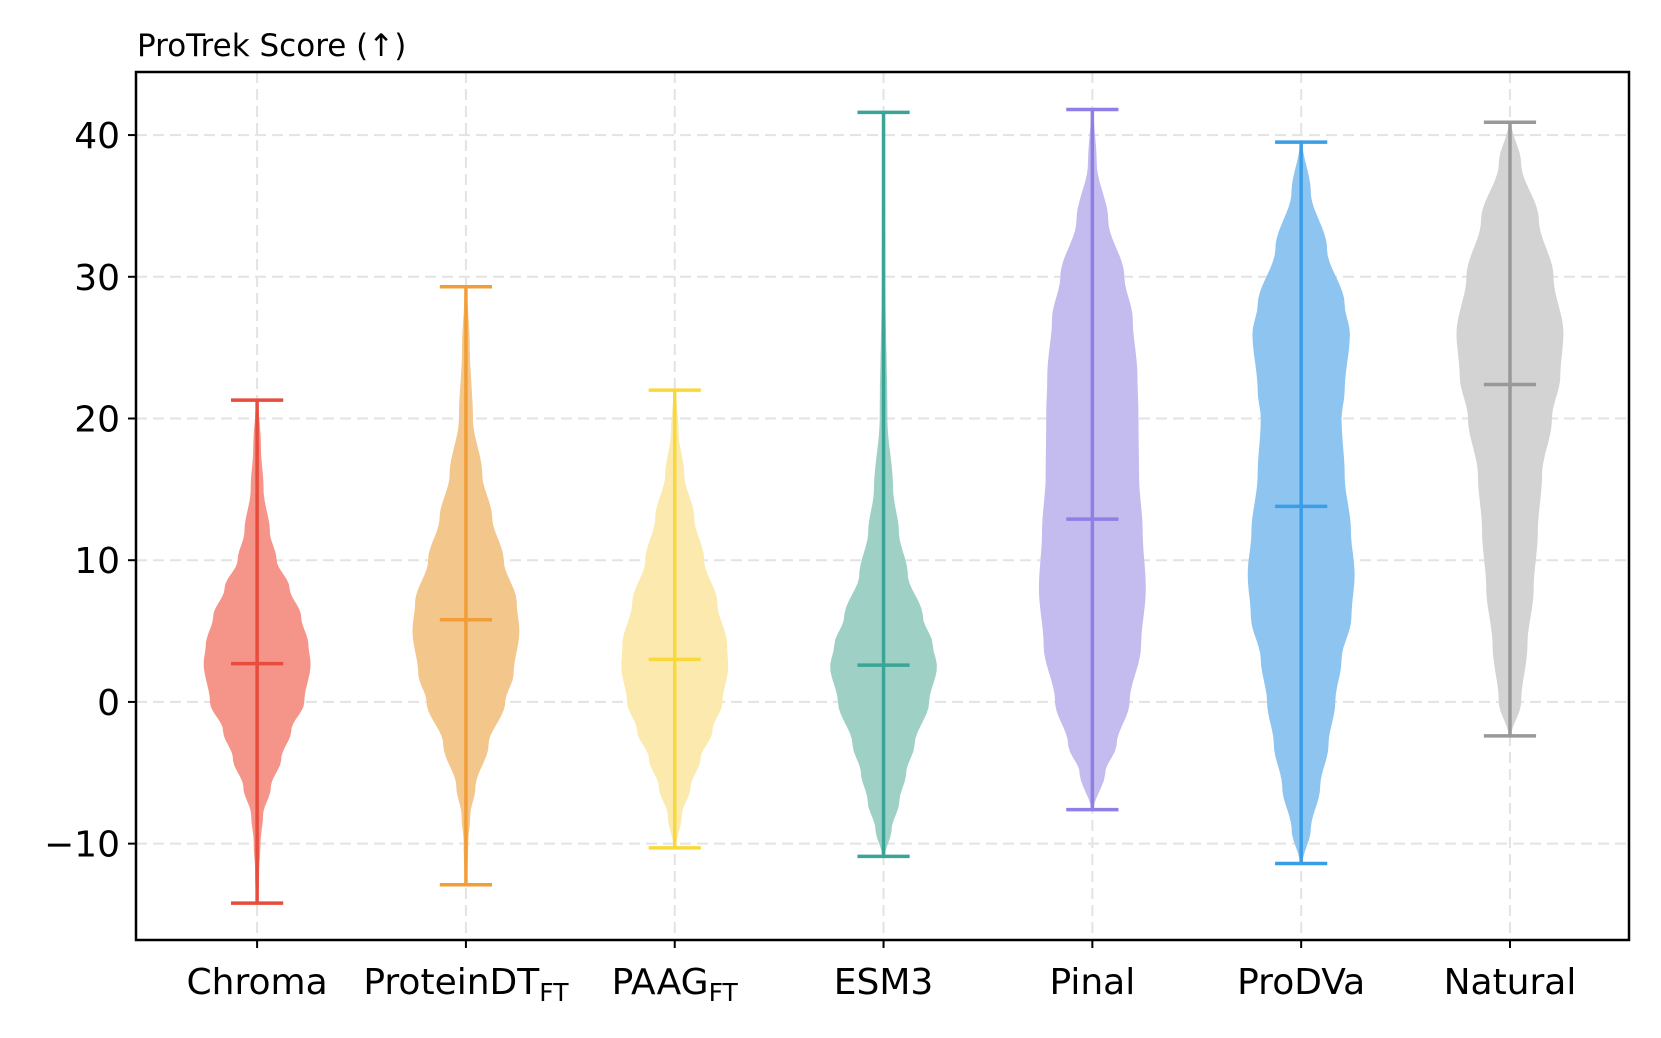 This screenshot has height=1038, width=1661. What do you see at coordinates (97, 278) in the screenshot?
I see `y-tick-label: 30` at bounding box center [97, 278].